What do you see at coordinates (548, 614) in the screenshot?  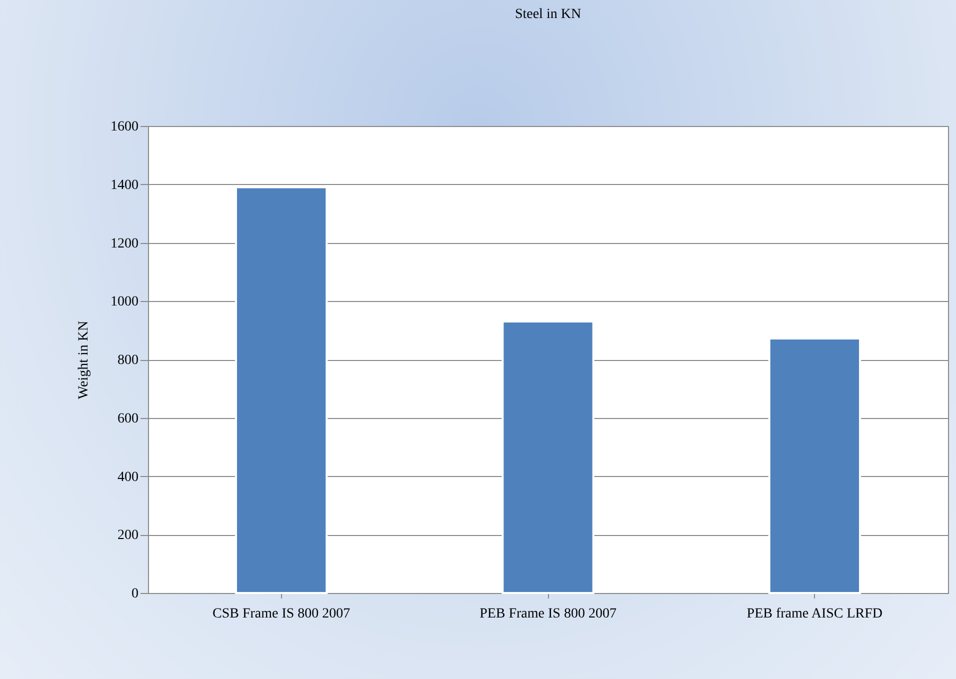 I see `x-tick-label: PEB Frame IS 800 2007` at bounding box center [548, 614].